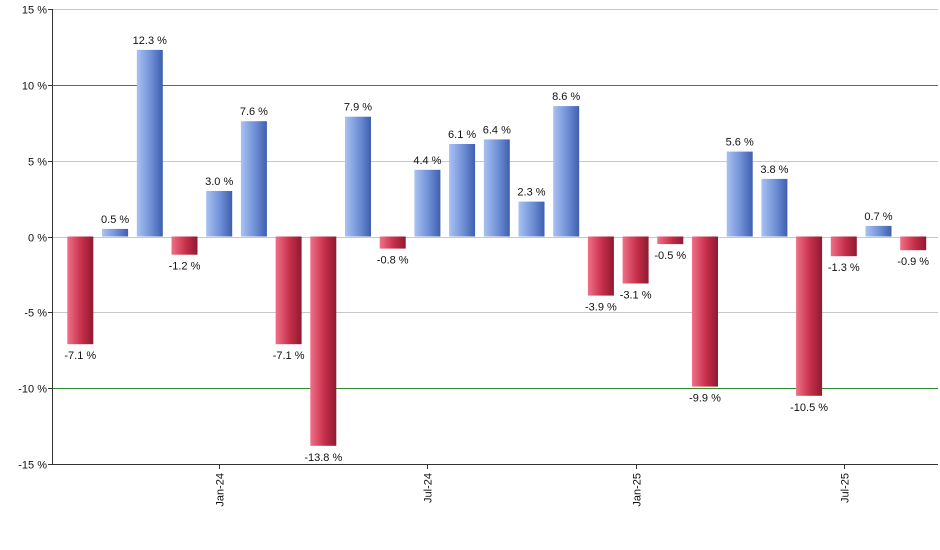 The width and height of the screenshot is (940, 550). What do you see at coordinates (32, 466) in the screenshot?
I see `y-tick-label: -15 %` at bounding box center [32, 466].